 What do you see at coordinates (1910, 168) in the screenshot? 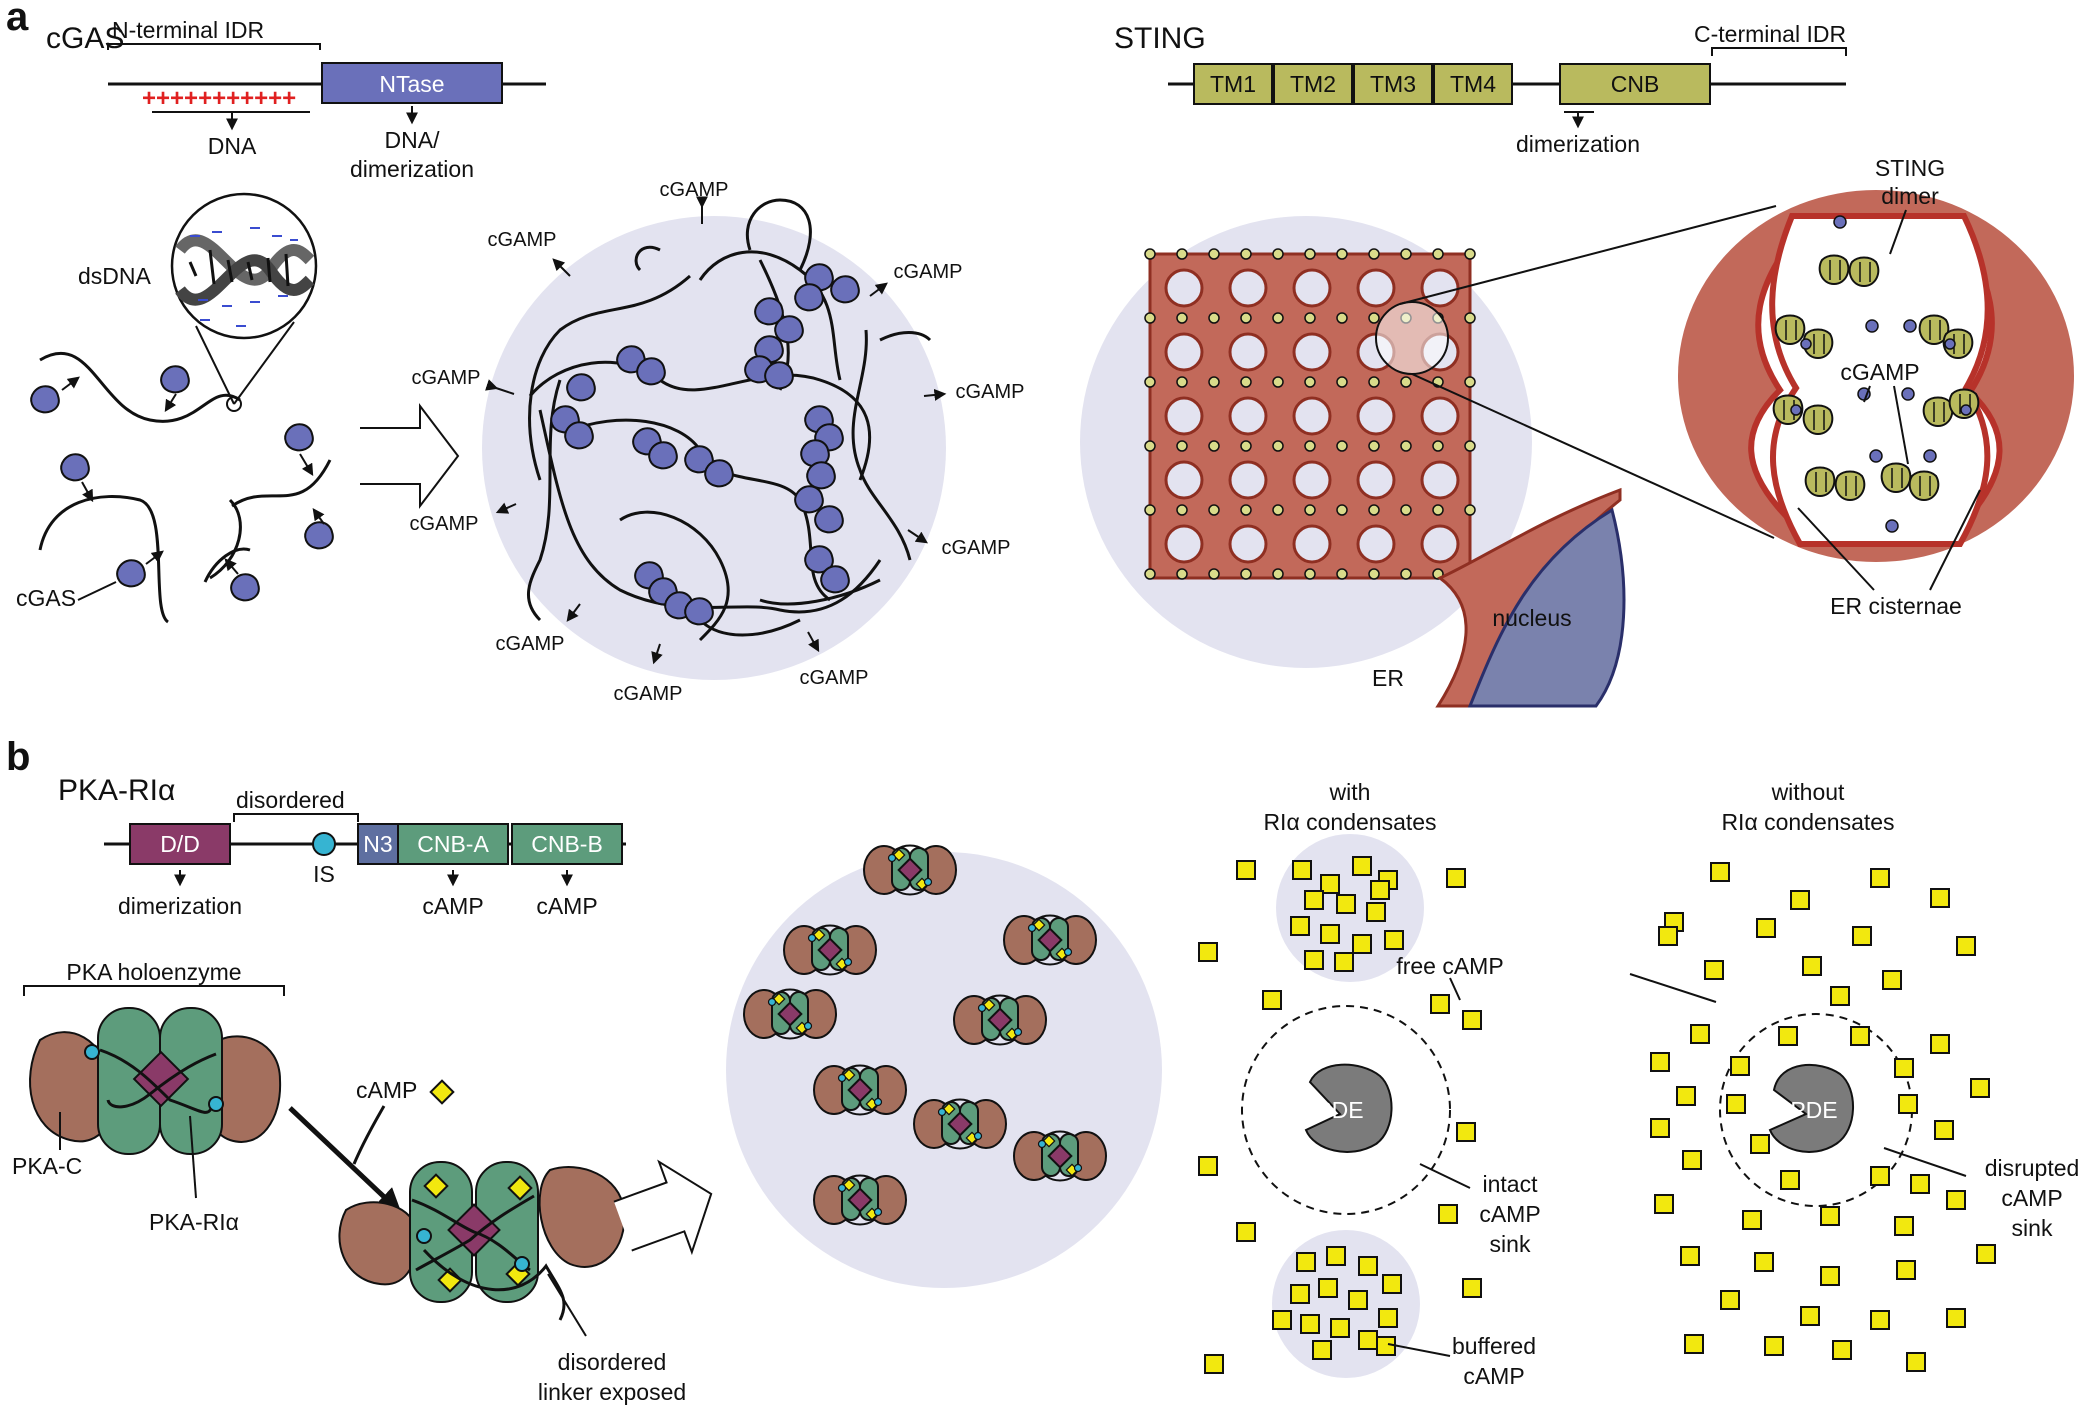
I see `sting-dimer-label-1: STING` at bounding box center [1910, 168].